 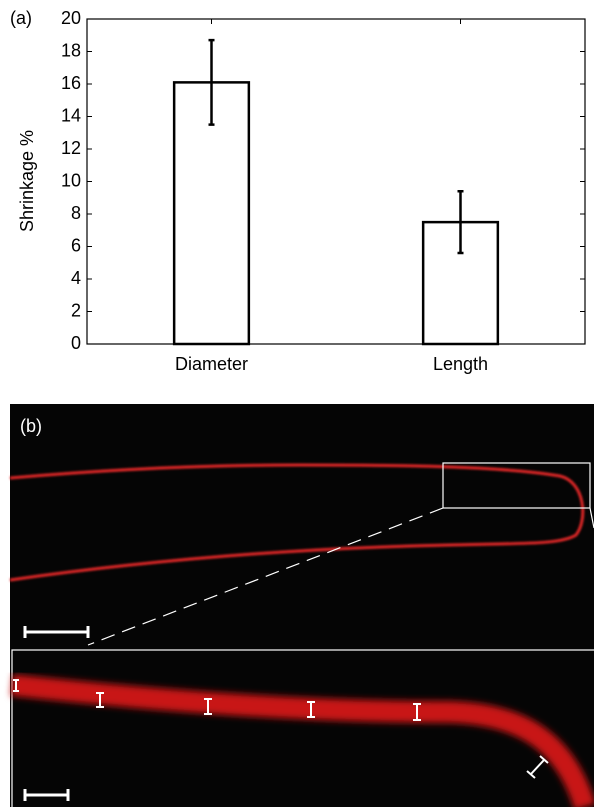 I want to click on cell-outline, so click(x=297, y=522).